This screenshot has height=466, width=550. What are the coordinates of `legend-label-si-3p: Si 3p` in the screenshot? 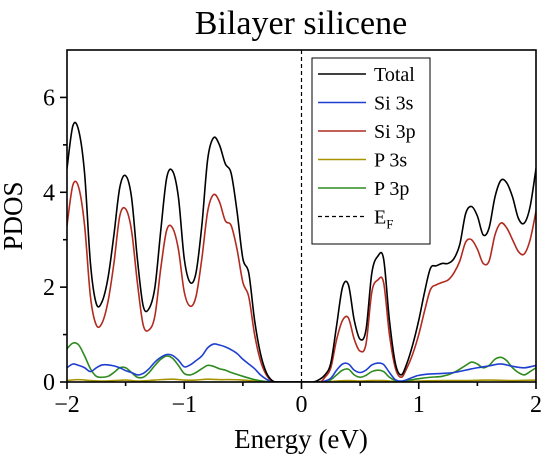 It's located at (395, 132).